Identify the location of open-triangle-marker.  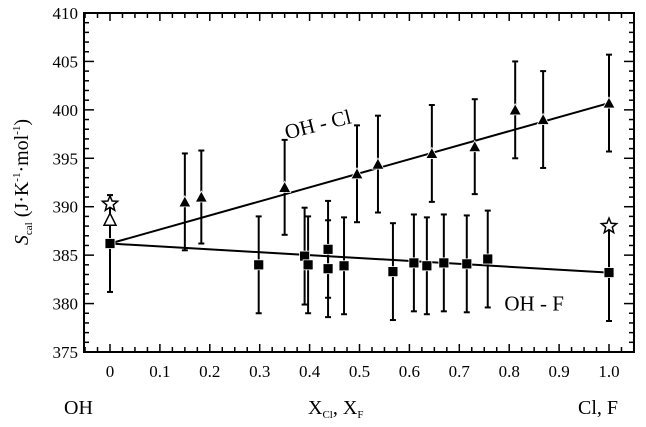
(110, 219).